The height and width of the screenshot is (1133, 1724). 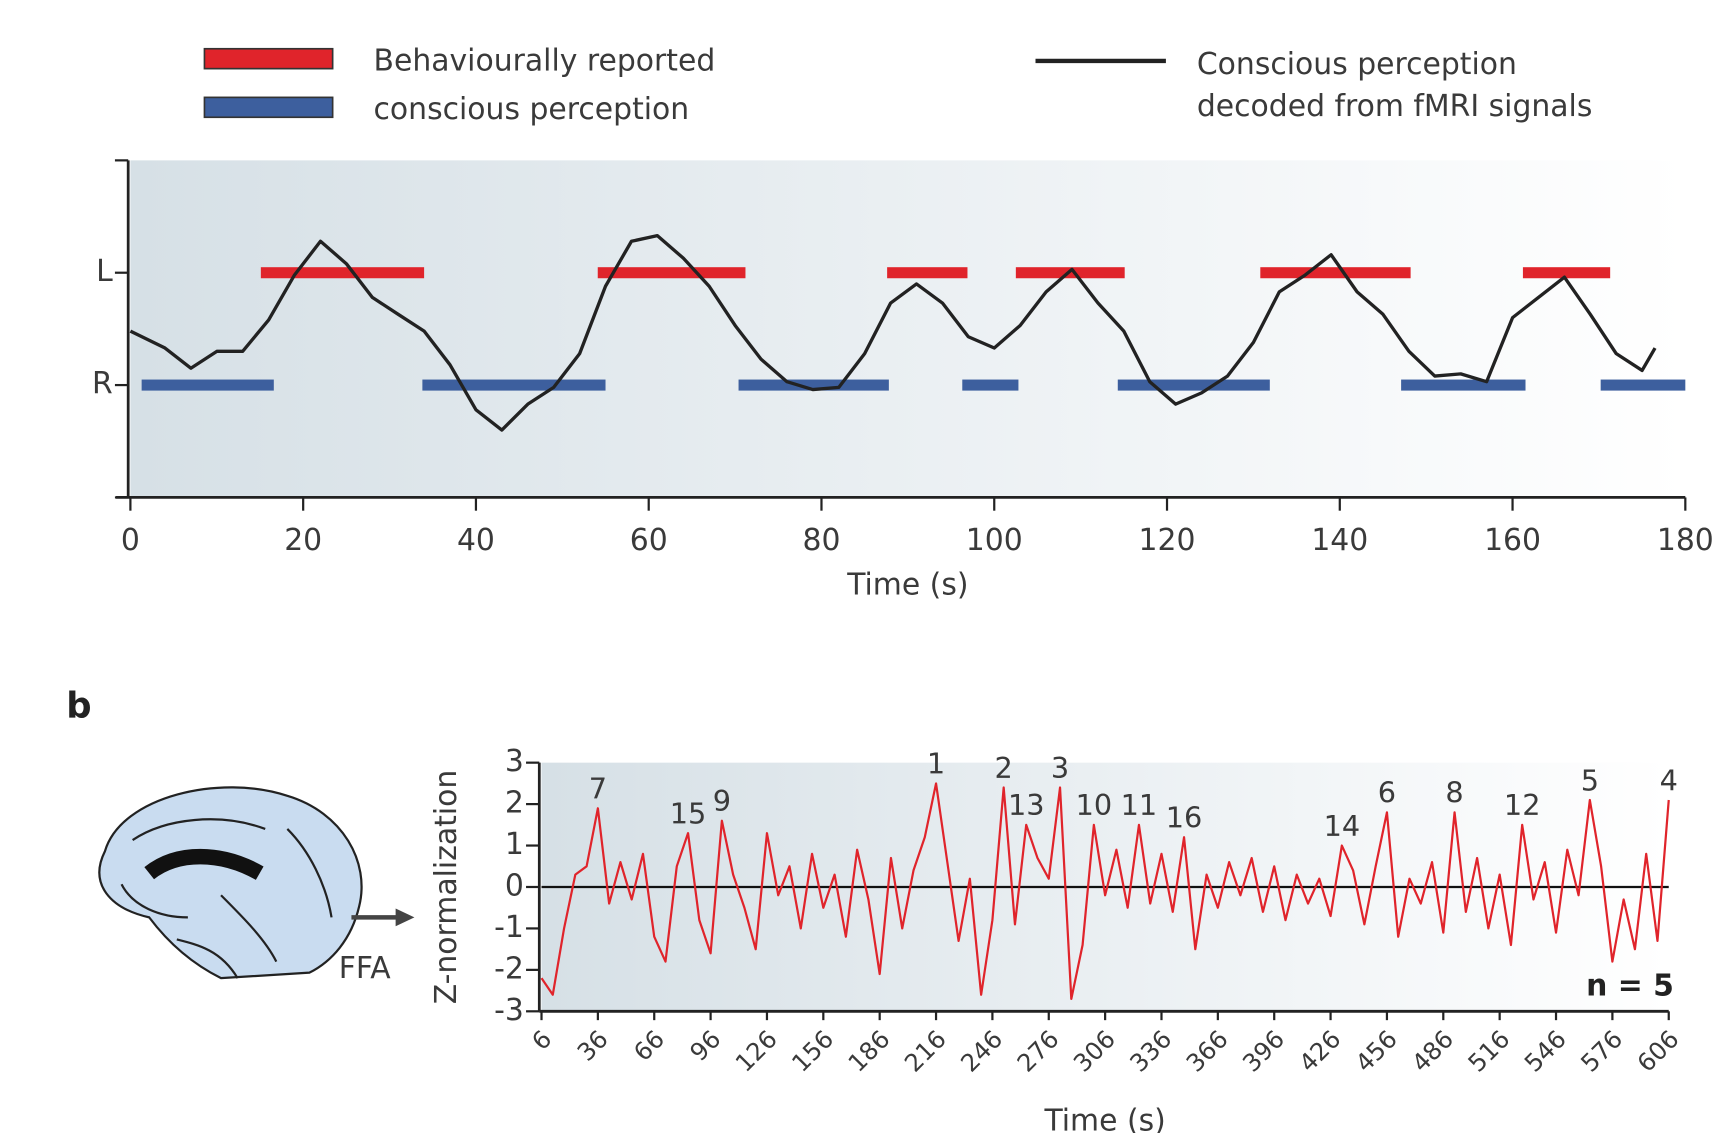 I want to click on arrow, so click(x=383, y=917).